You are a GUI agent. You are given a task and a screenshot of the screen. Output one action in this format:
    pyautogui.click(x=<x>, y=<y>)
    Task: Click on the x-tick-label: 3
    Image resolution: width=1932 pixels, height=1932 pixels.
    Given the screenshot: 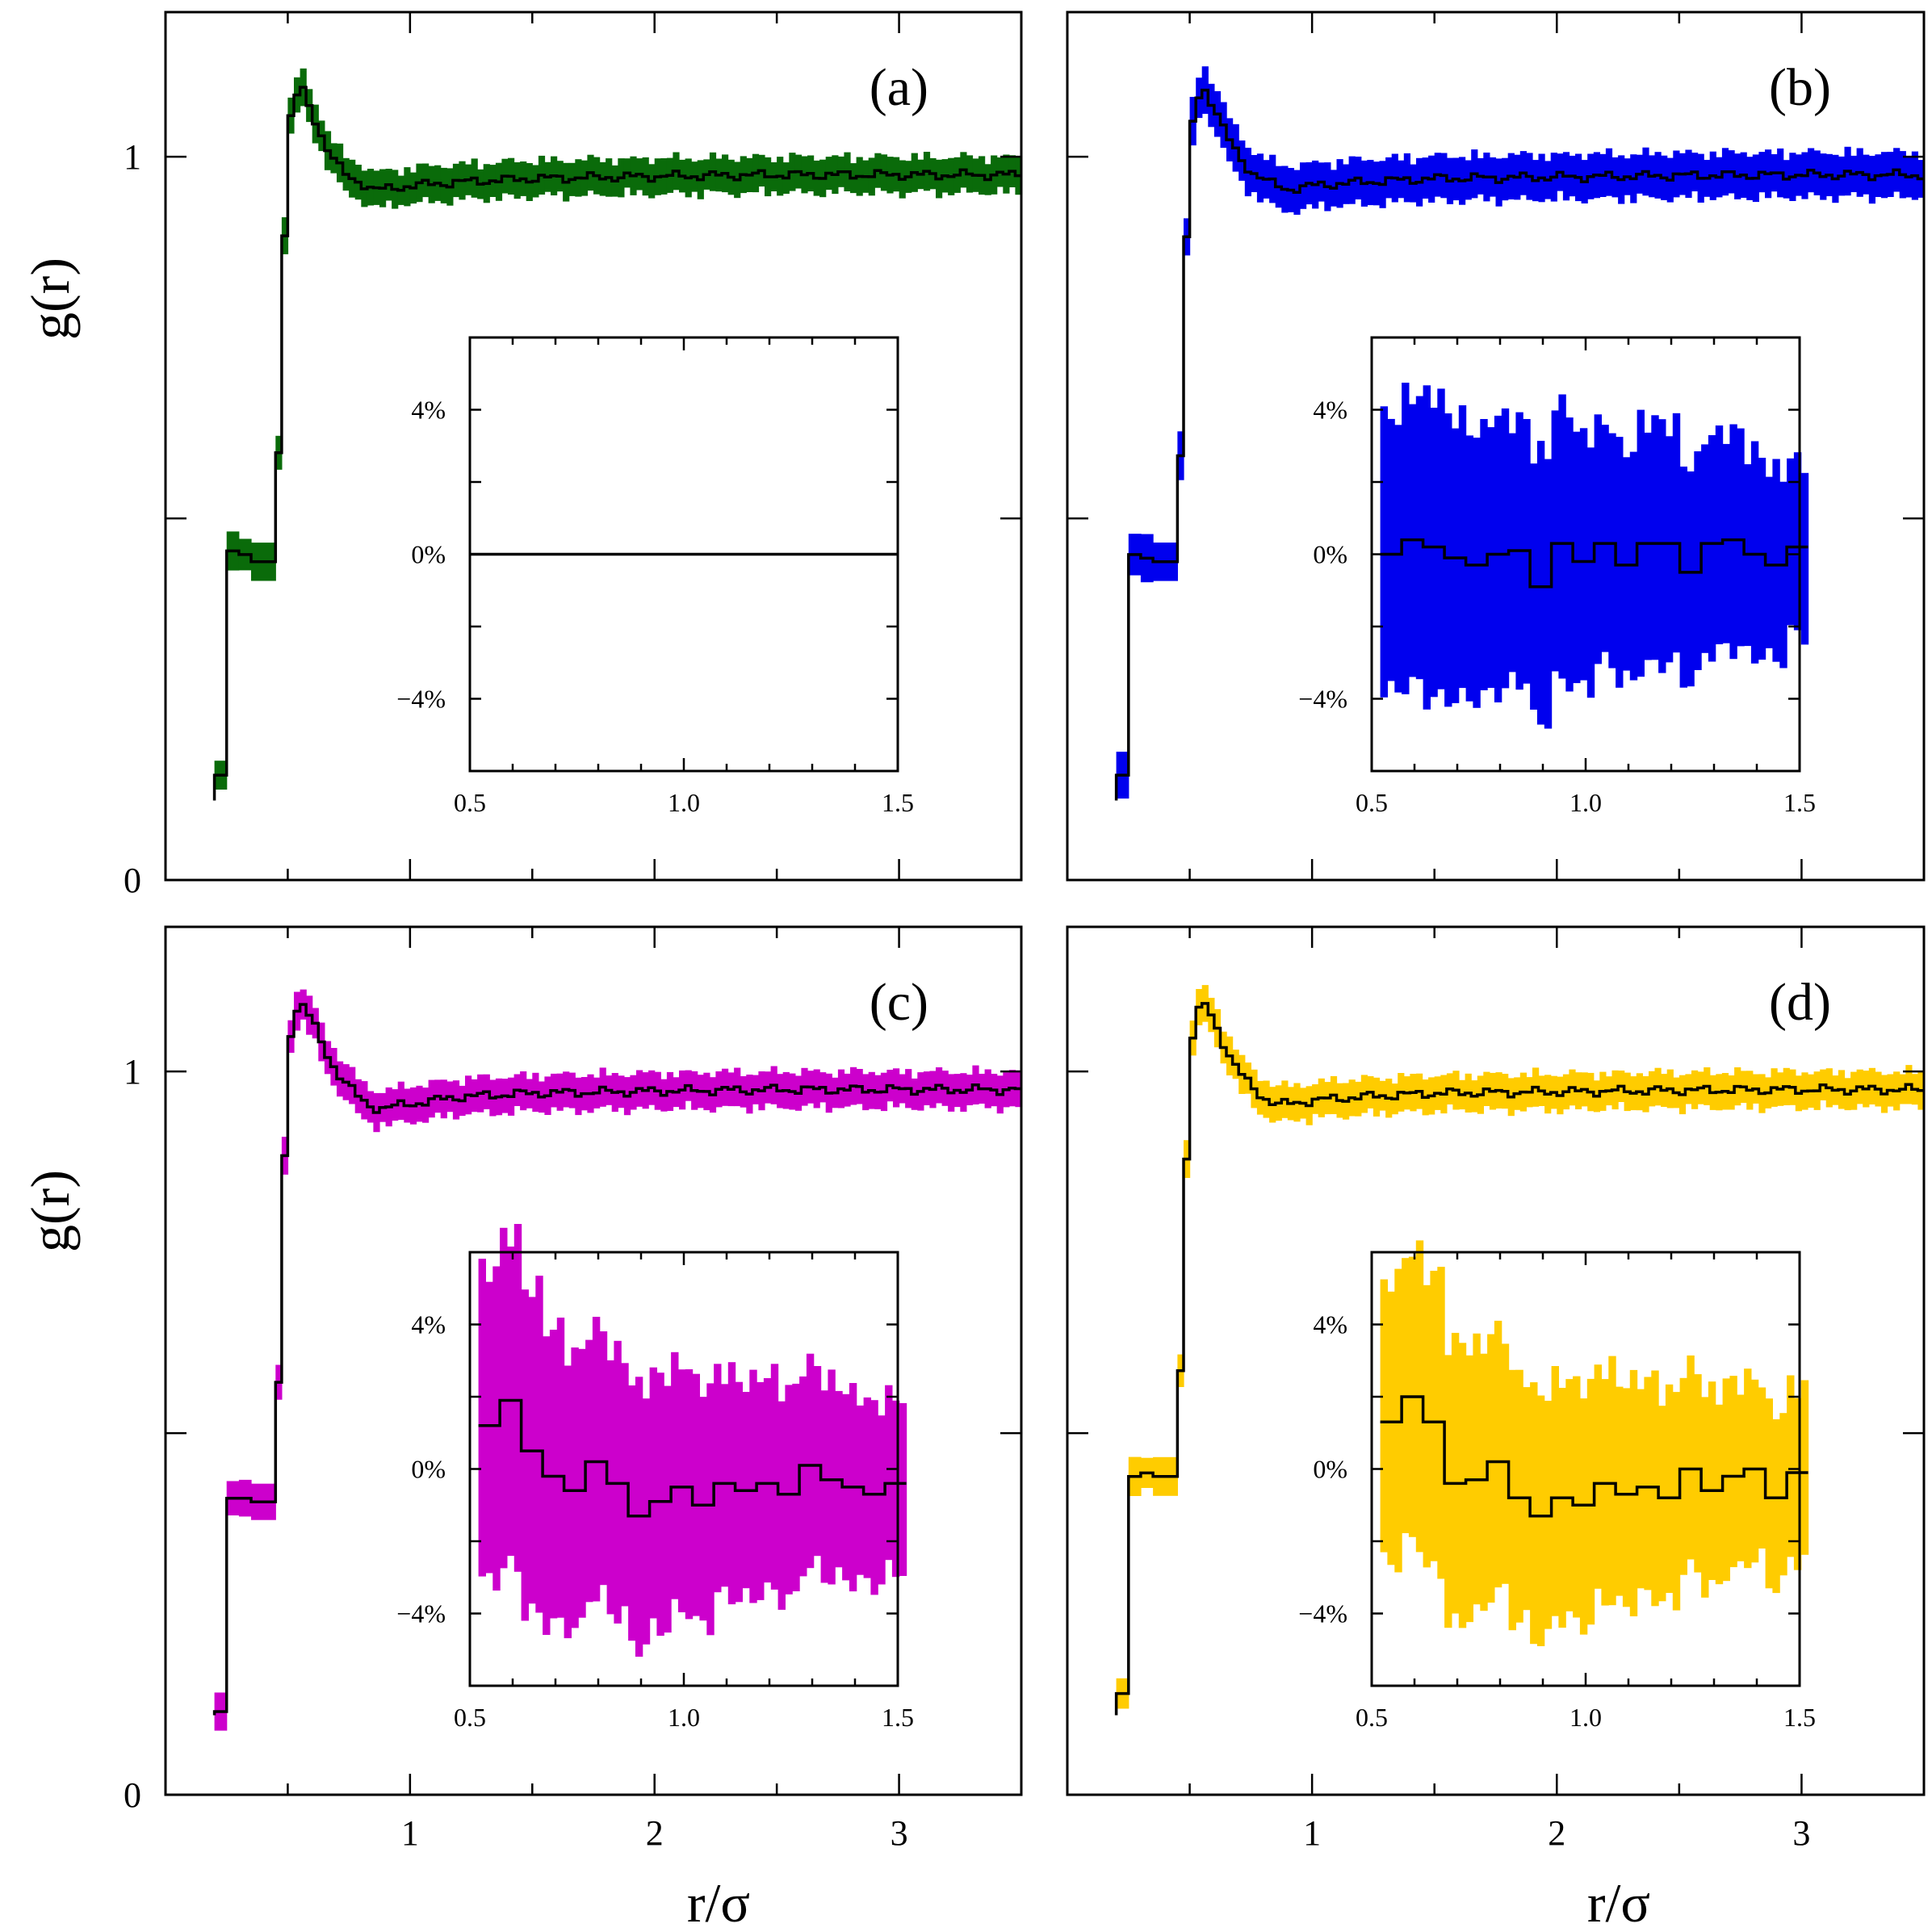 What is the action you would take?
    pyautogui.click(x=1801, y=1833)
    